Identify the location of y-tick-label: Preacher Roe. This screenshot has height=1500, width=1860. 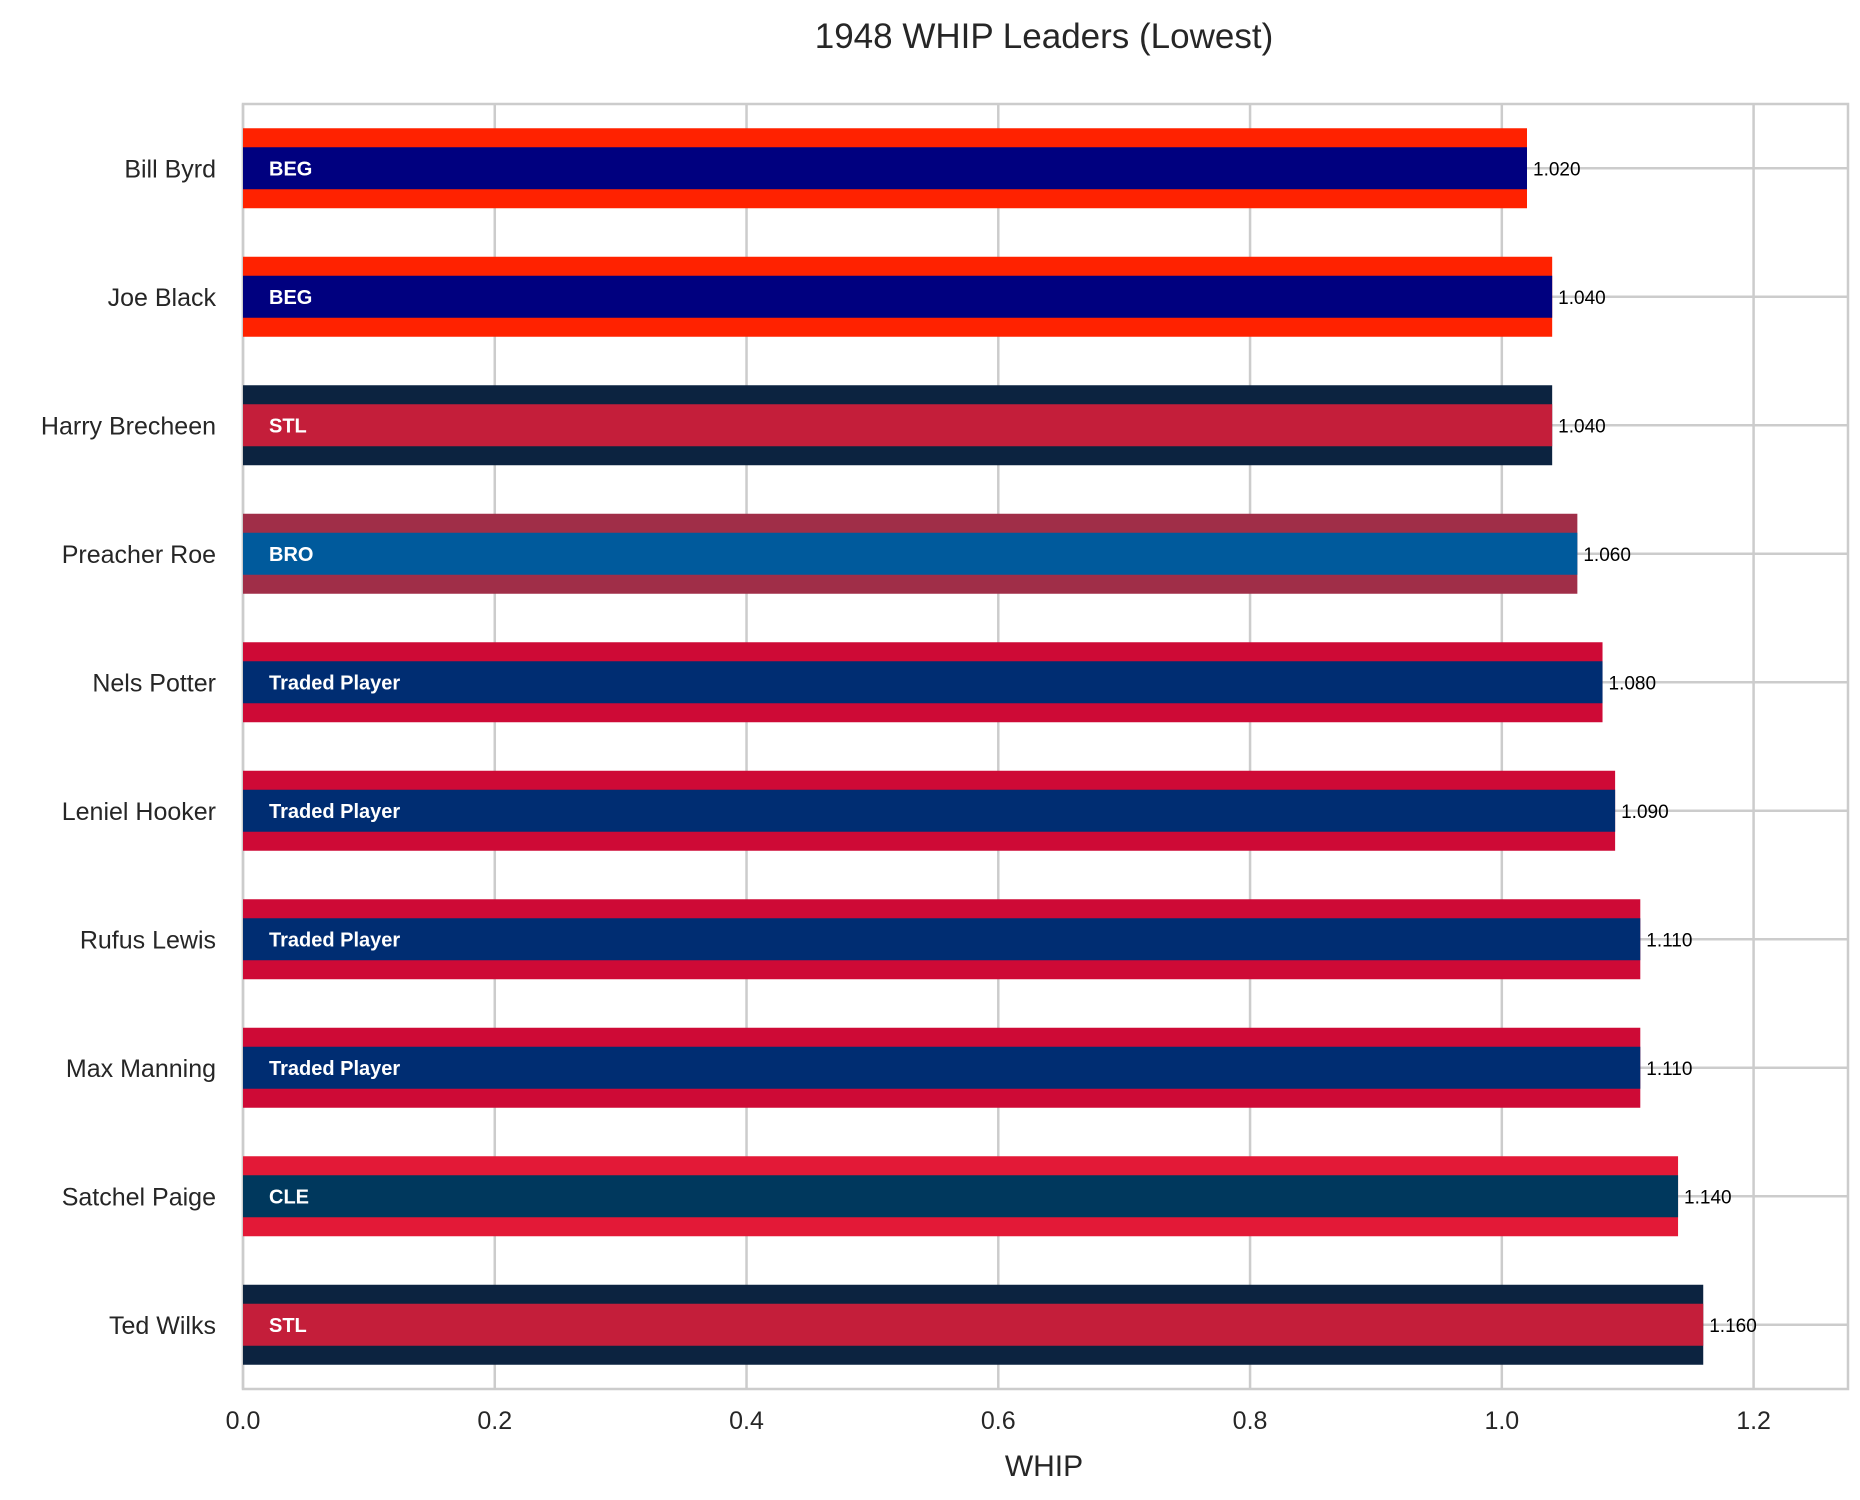
(139, 555).